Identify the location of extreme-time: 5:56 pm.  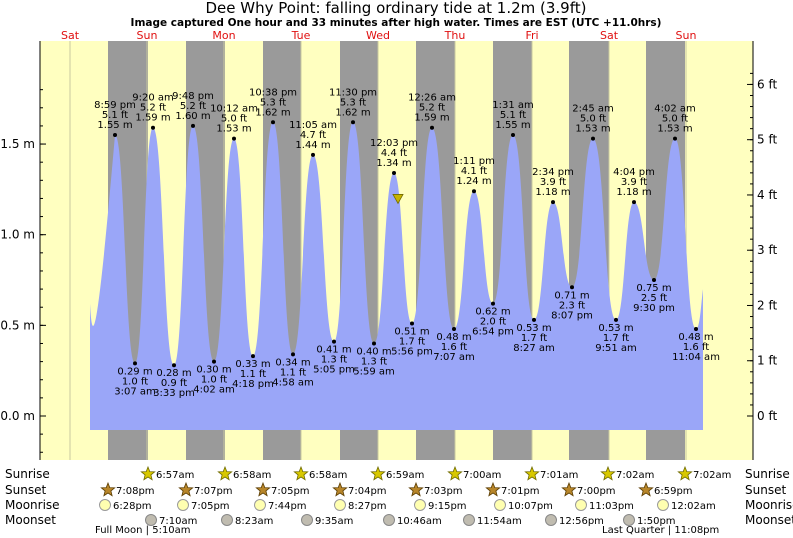
(412, 352).